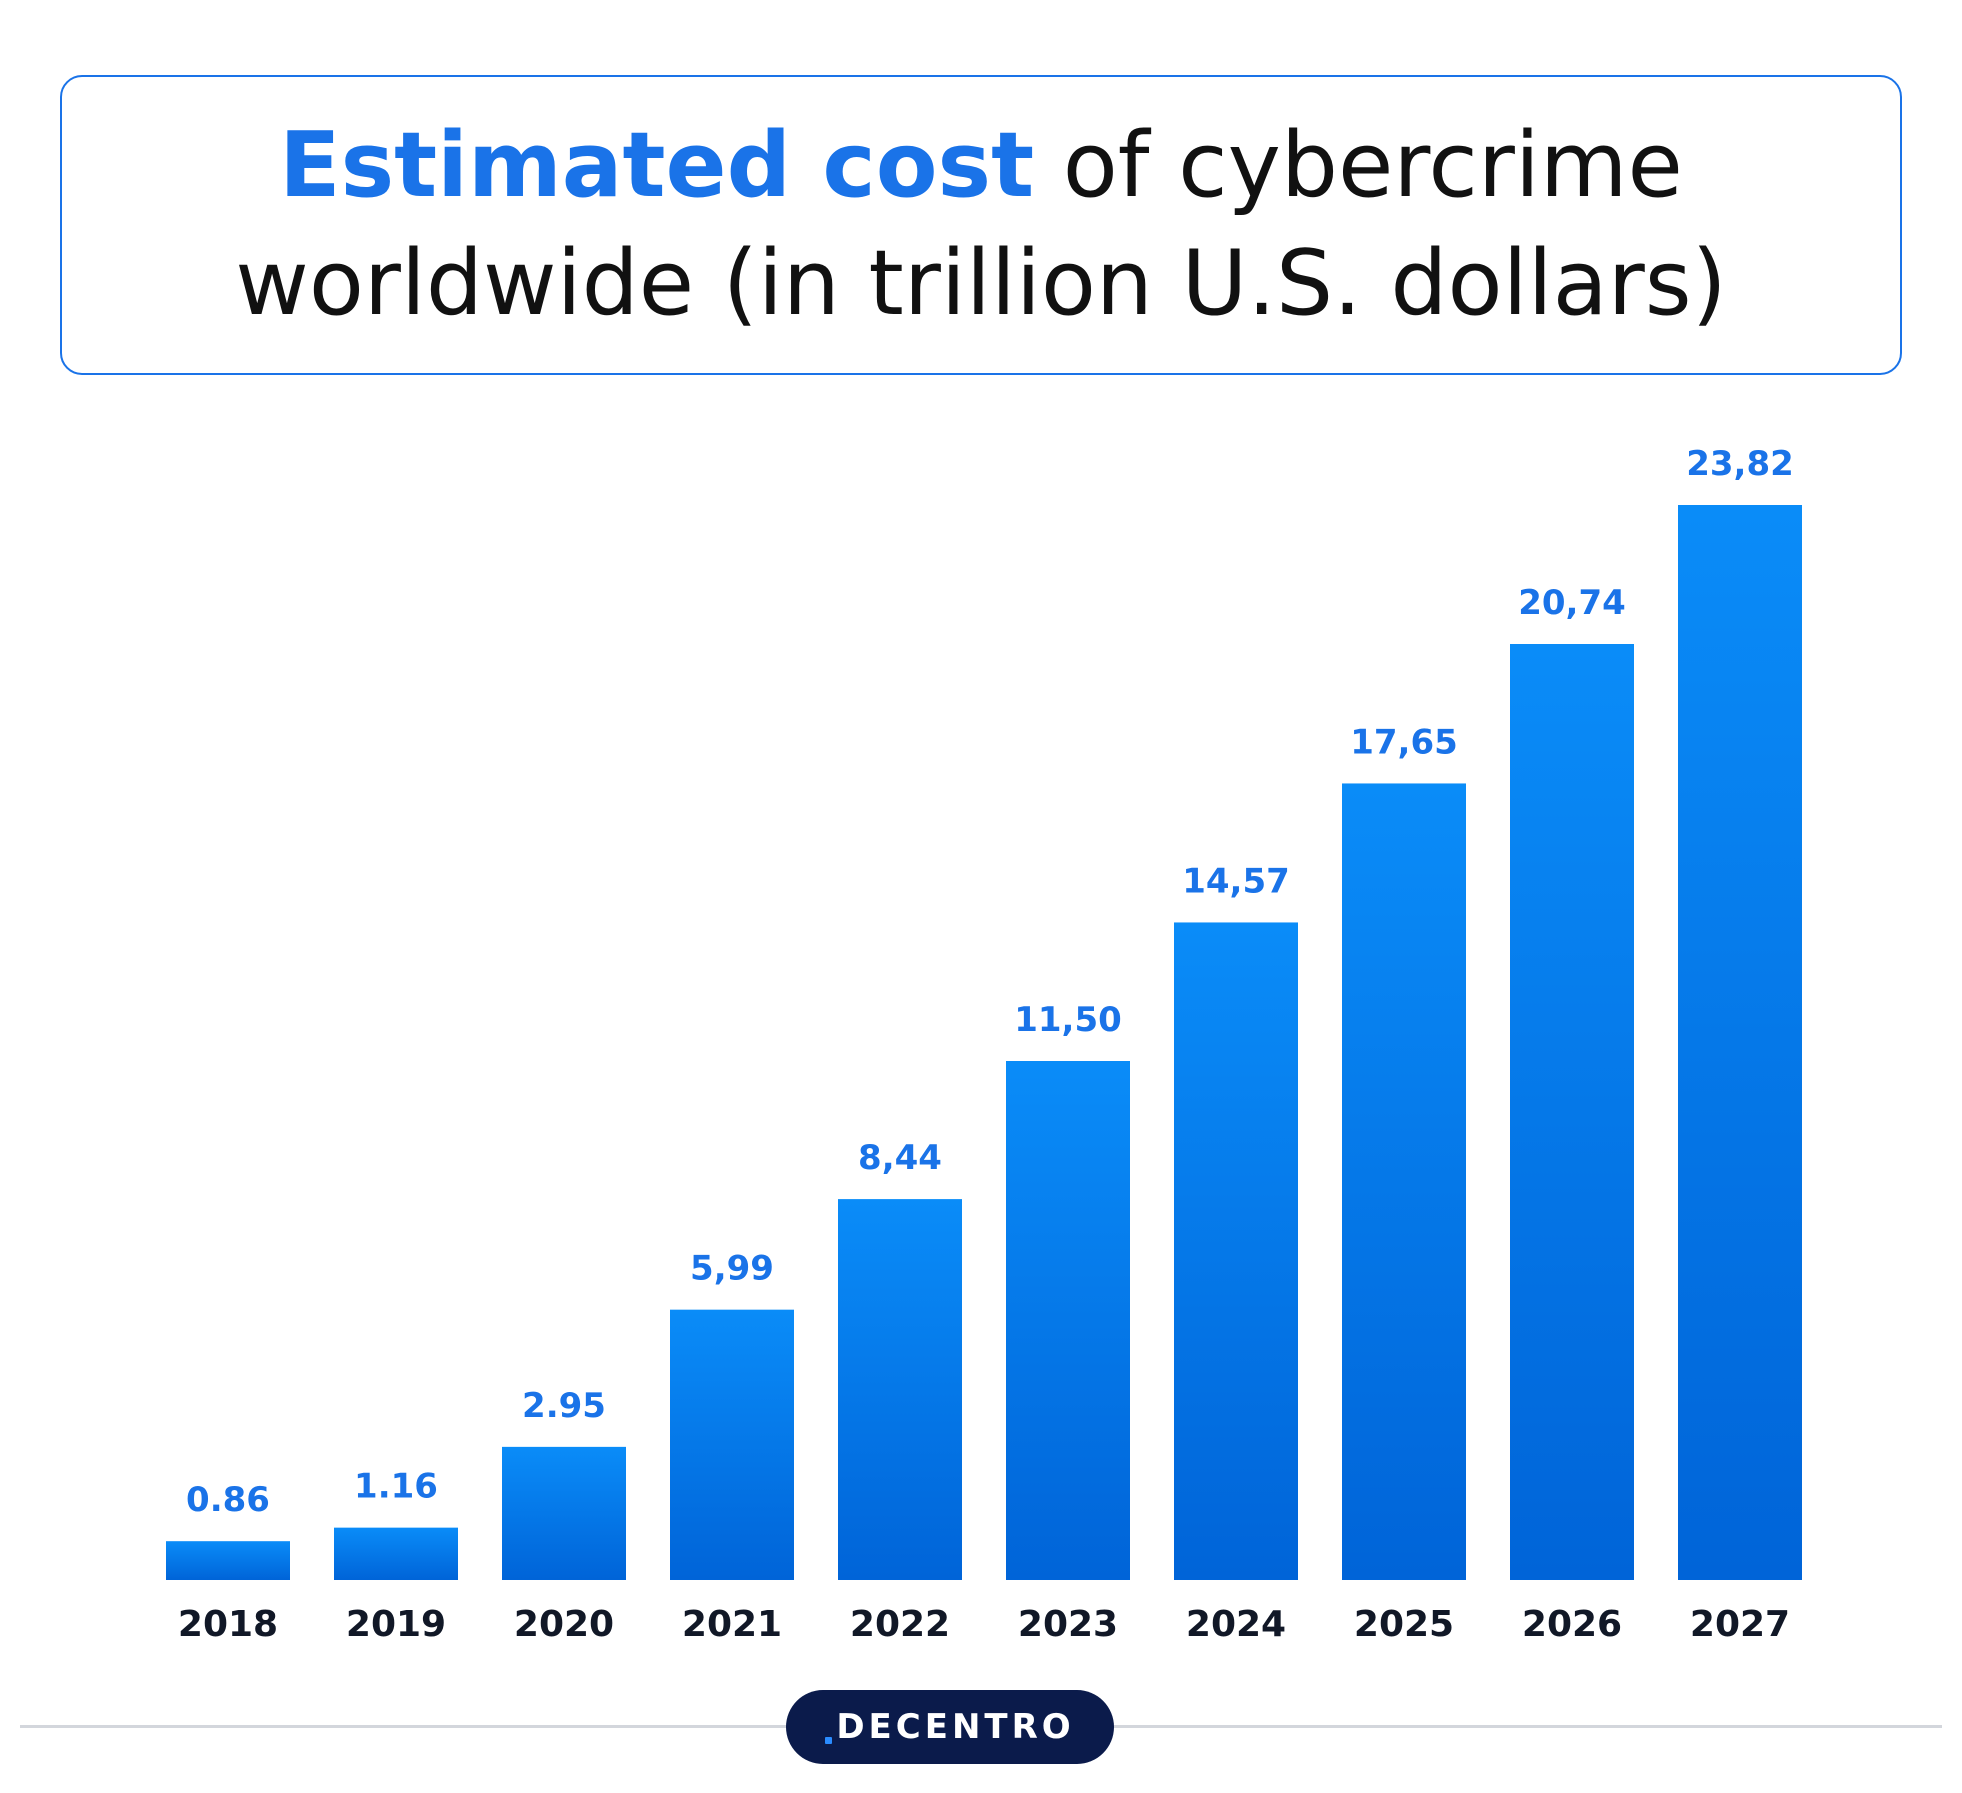 This screenshot has height=1793, width=1962. Describe the element at coordinates (1236, 881) in the screenshot. I see `value-label-2024: 14,57` at that location.